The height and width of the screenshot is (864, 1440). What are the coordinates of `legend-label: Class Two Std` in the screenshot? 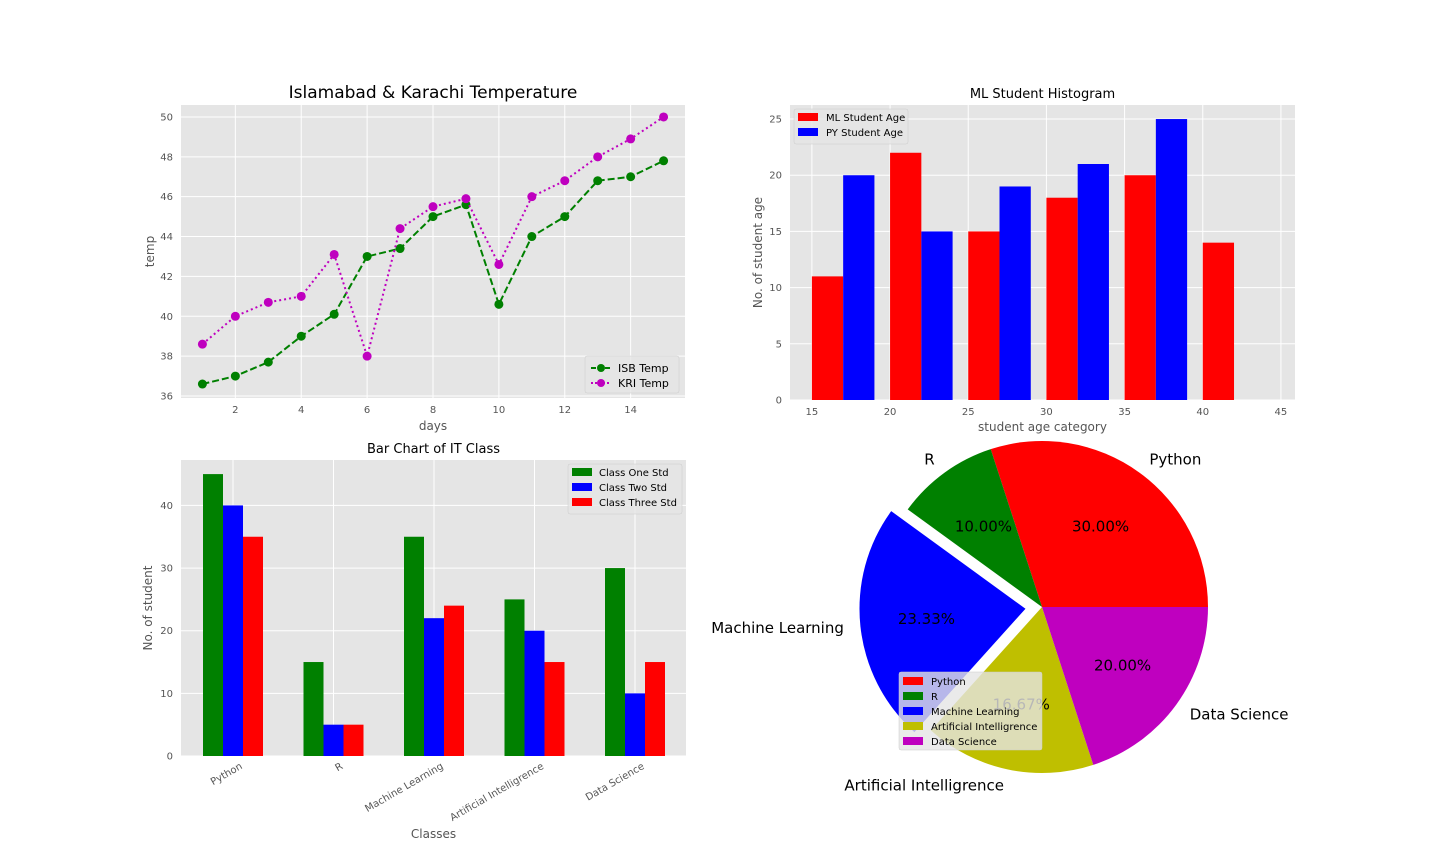 It's located at (633, 488).